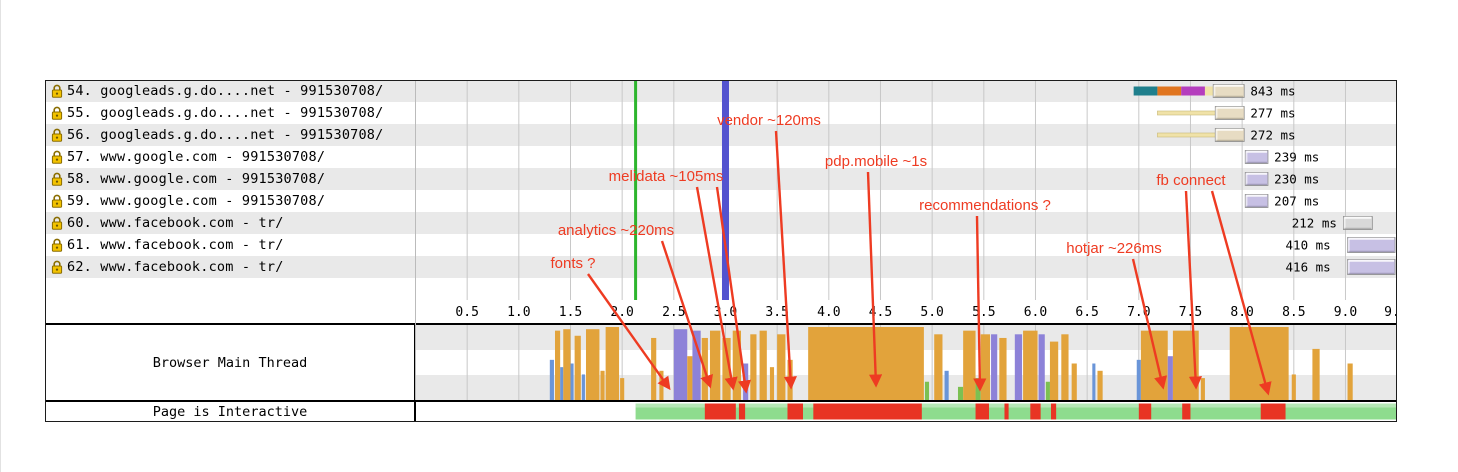 Image resolution: width=1458 pixels, height=472 pixels. What do you see at coordinates (931, 312) in the screenshot?
I see `axis-tick-label: 5.0` at bounding box center [931, 312].